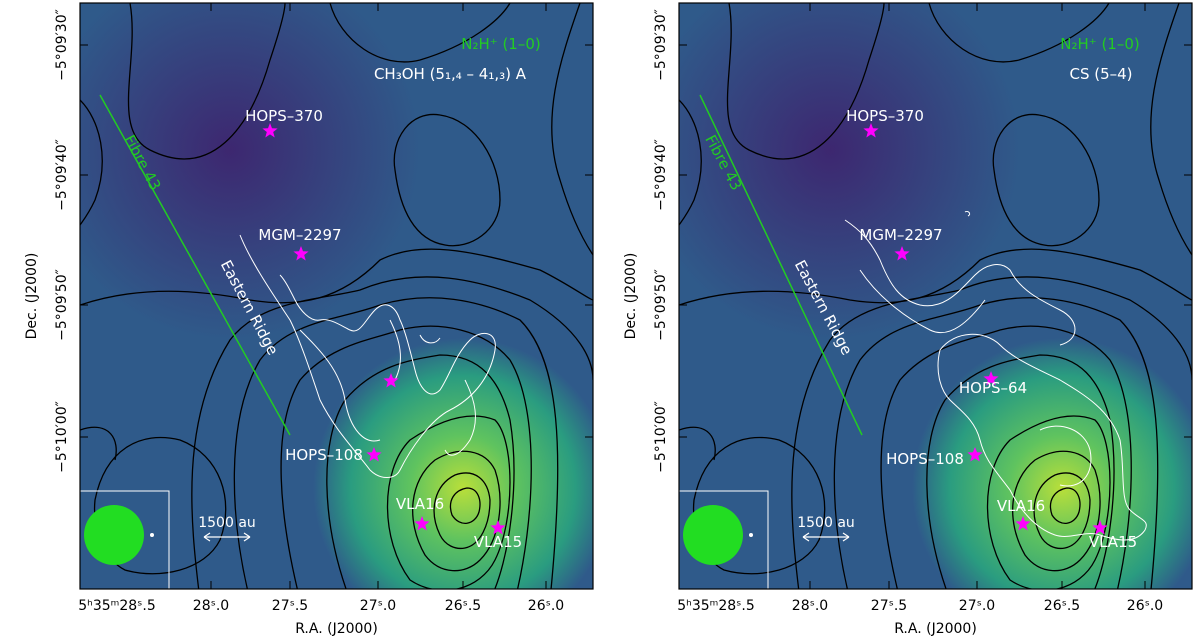 This screenshot has width=1200, height=643. Describe the element at coordinates (751, 535) in the screenshot. I see `pixel-dot-right` at that location.